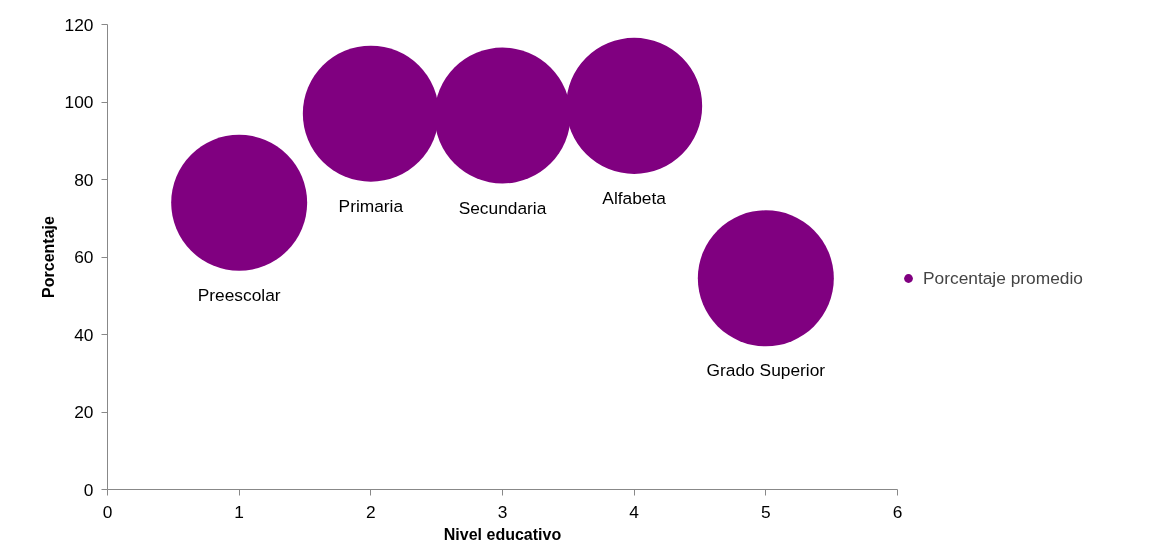  I want to click on x-axis-title: Nivel educativo, so click(502, 534).